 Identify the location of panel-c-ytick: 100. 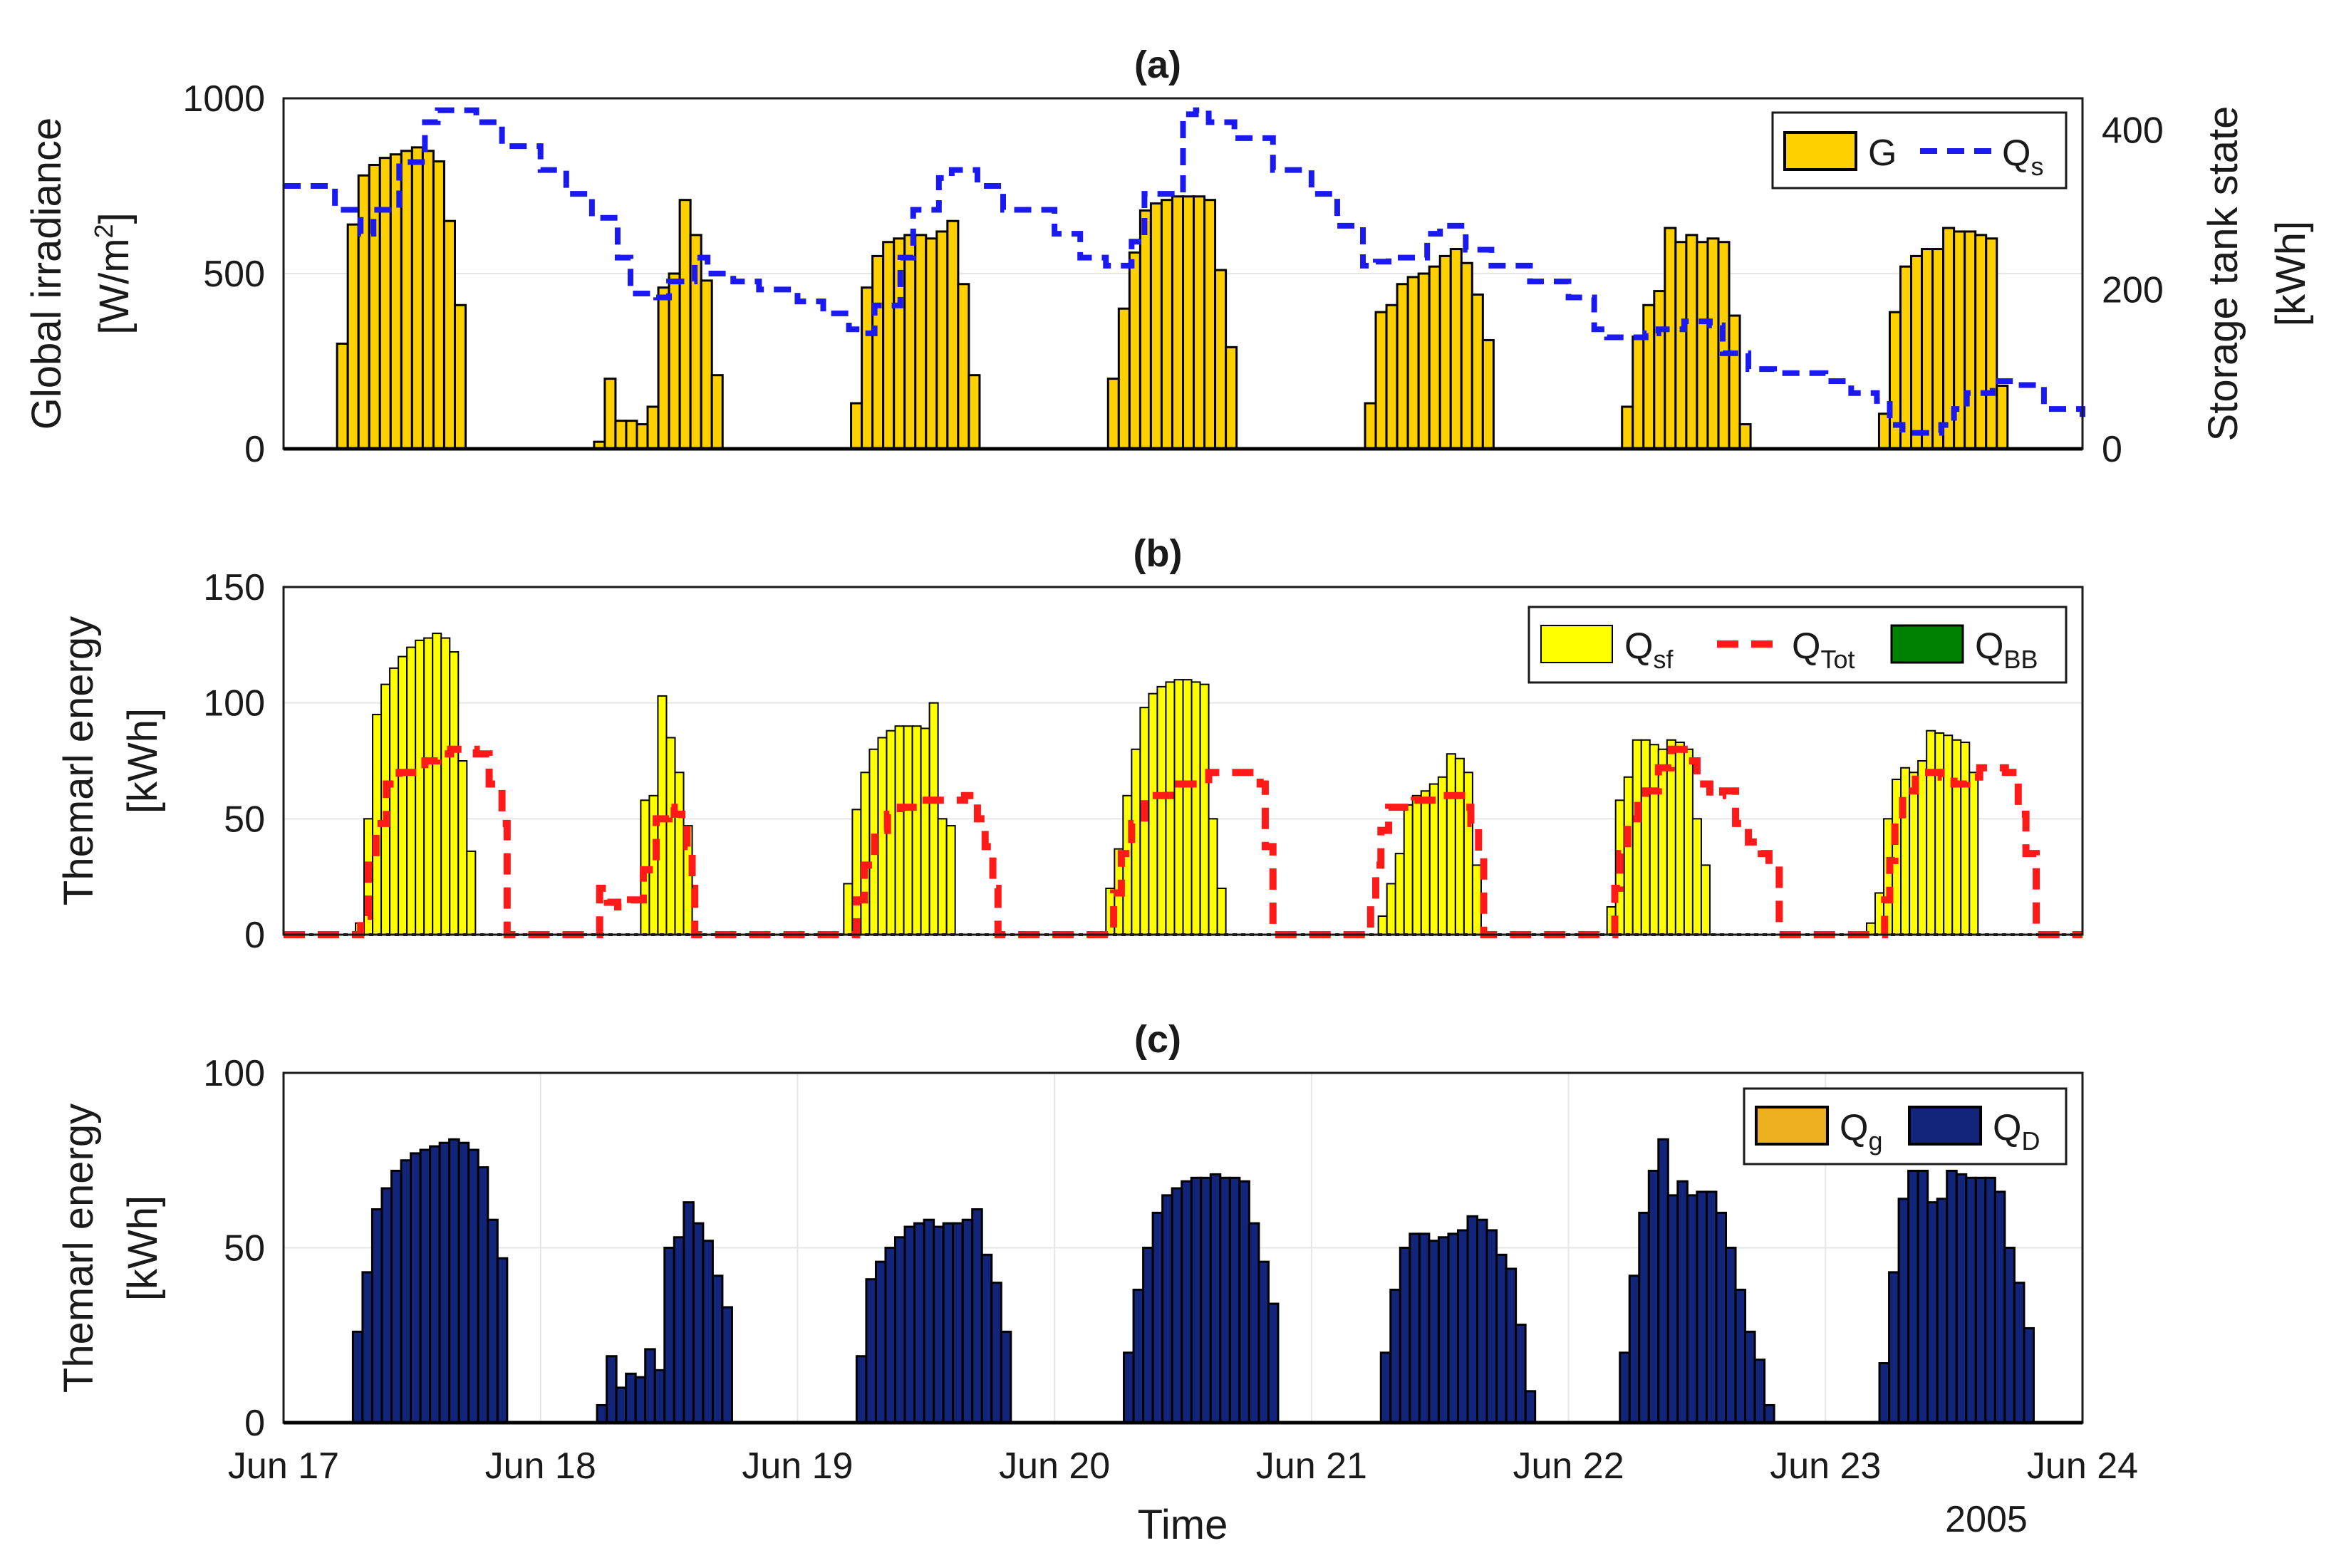
(234, 1073).